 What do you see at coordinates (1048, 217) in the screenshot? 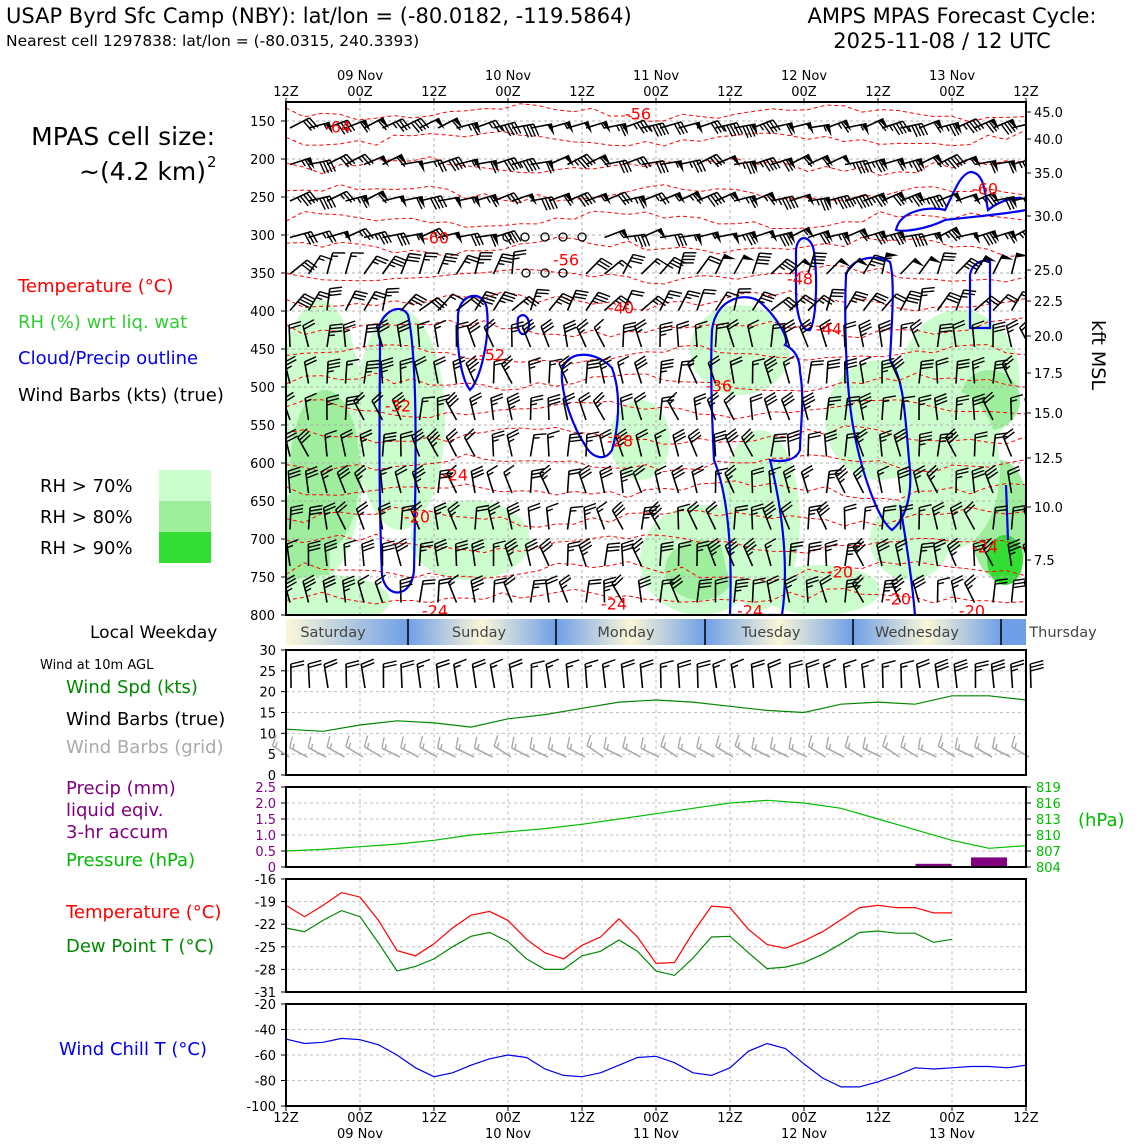
I see `height-tick-label: 30.0` at bounding box center [1048, 217].